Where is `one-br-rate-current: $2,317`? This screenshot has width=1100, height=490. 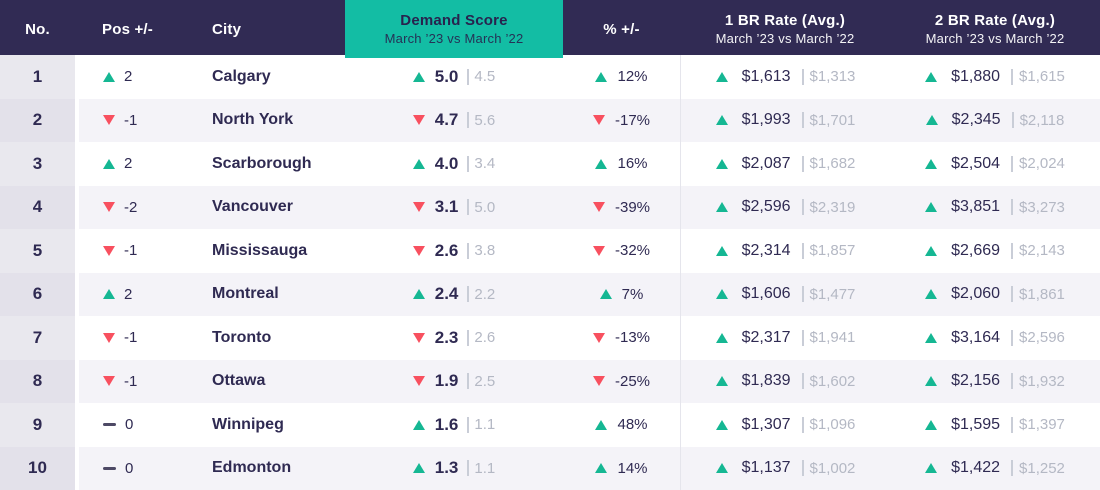
one-br-rate-current: $2,317 is located at coordinates (766, 337).